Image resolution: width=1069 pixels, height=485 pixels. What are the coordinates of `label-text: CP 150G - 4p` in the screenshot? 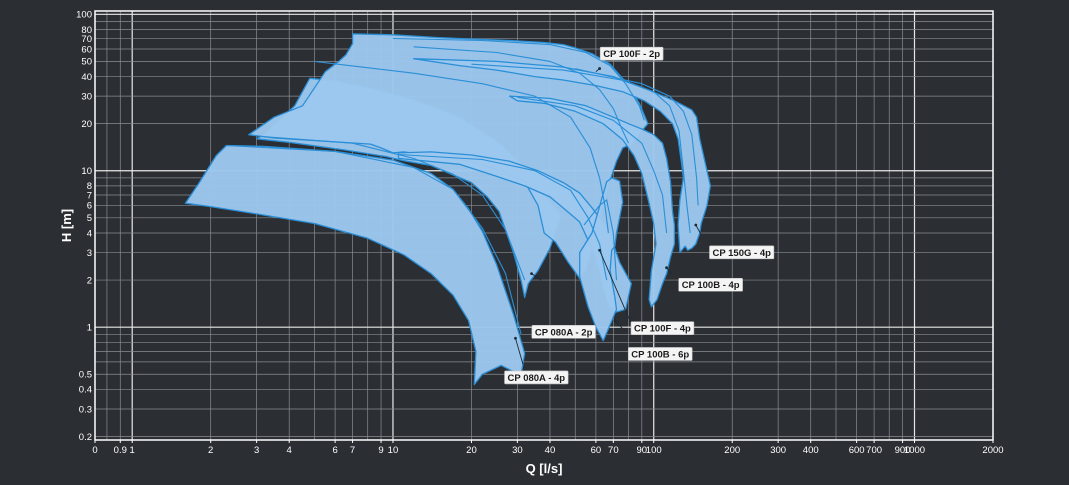 It's located at (741, 253).